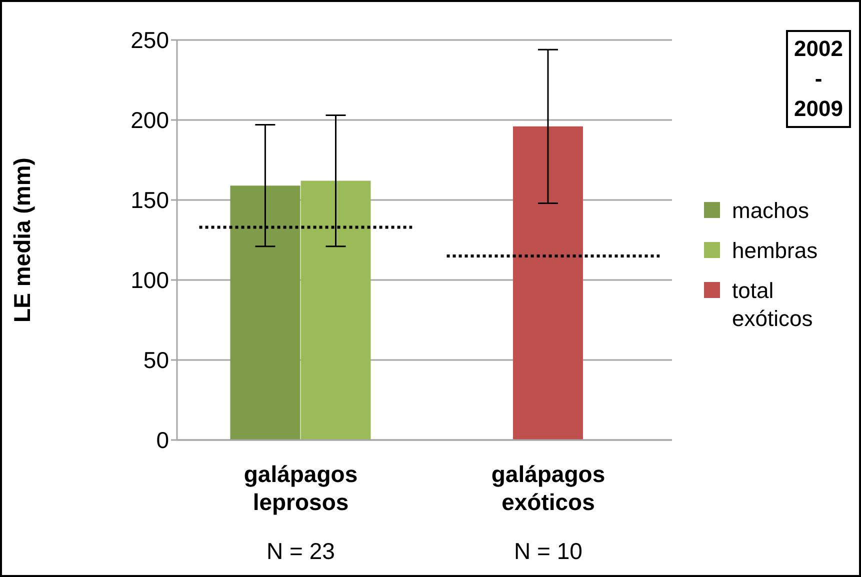  Describe the element at coordinates (162, 440) in the screenshot. I see `y-tick-label: 0` at that location.